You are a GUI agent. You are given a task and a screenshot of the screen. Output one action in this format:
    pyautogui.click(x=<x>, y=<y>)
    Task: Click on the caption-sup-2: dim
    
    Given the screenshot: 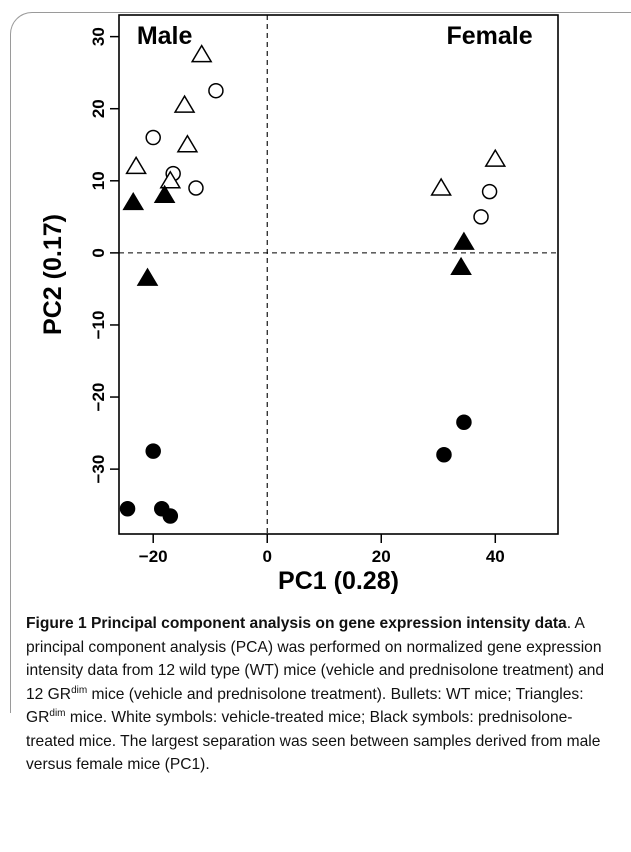 What is the action you would take?
    pyautogui.click(x=57, y=713)
    